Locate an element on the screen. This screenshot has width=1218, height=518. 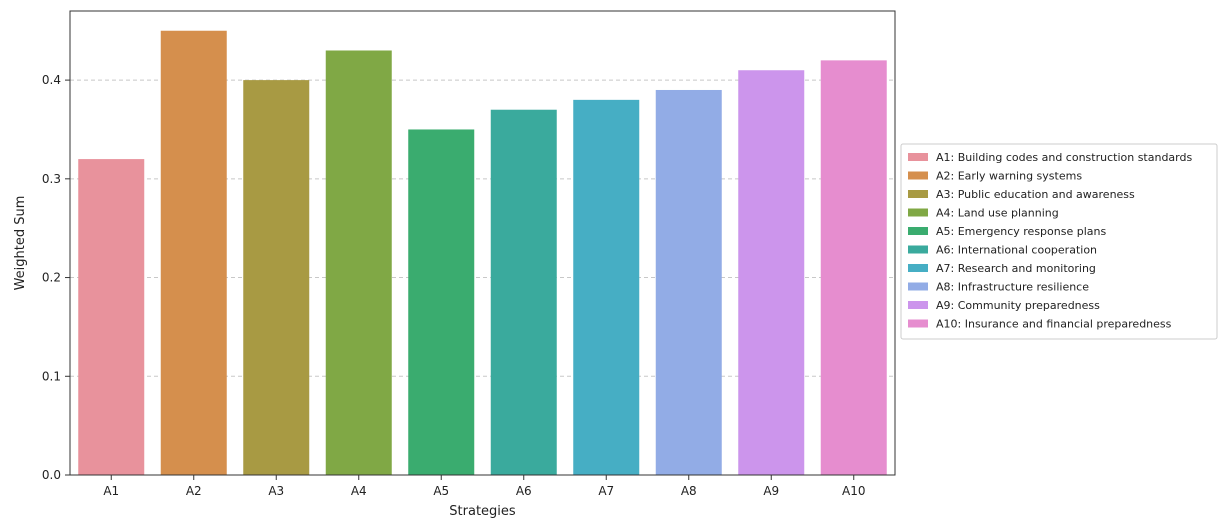
x-tick-label: A6 is located at coordinates (524, 491).